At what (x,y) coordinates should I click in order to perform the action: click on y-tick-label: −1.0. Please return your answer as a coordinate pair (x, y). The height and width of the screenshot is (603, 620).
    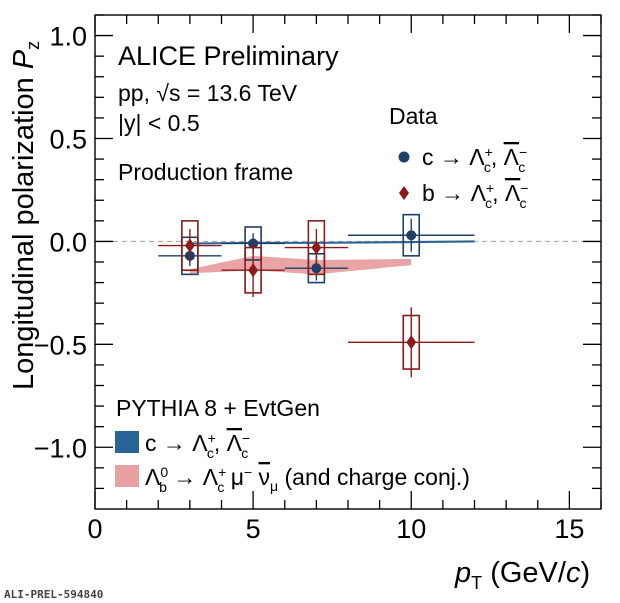
    Looking at the image, I should click on (60, 448).